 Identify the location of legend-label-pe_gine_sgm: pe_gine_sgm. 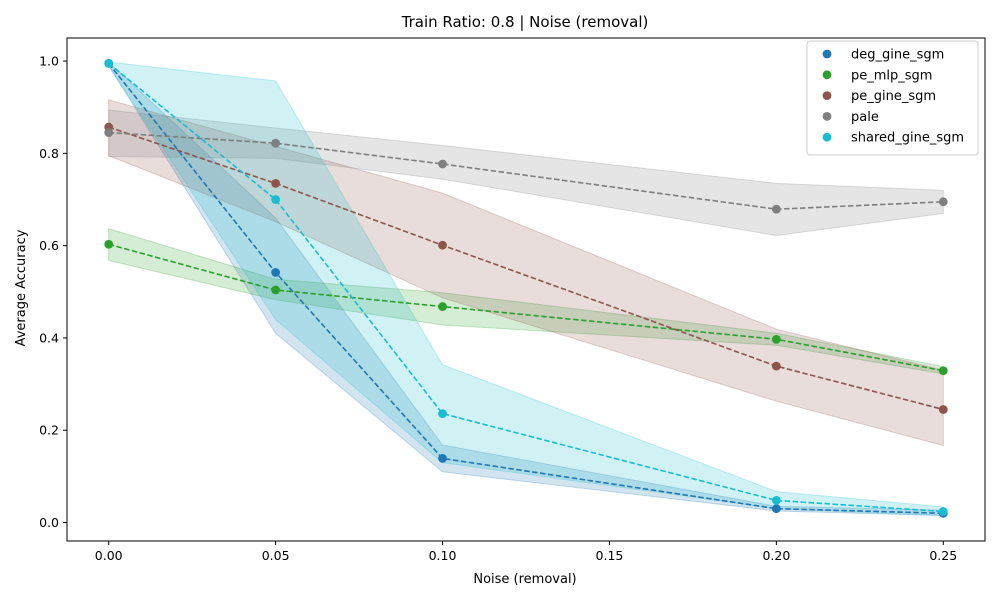
(893, 96).